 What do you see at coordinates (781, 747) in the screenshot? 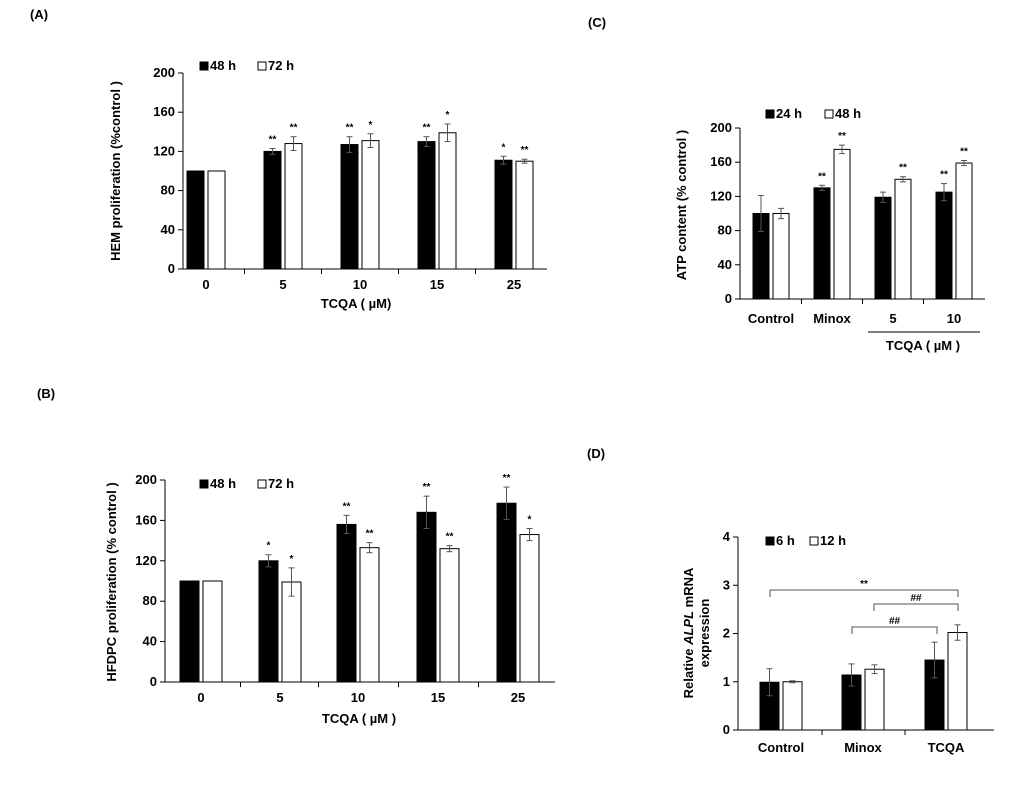
I see `x-tick-label: Control` at bounding box center [781, 747].